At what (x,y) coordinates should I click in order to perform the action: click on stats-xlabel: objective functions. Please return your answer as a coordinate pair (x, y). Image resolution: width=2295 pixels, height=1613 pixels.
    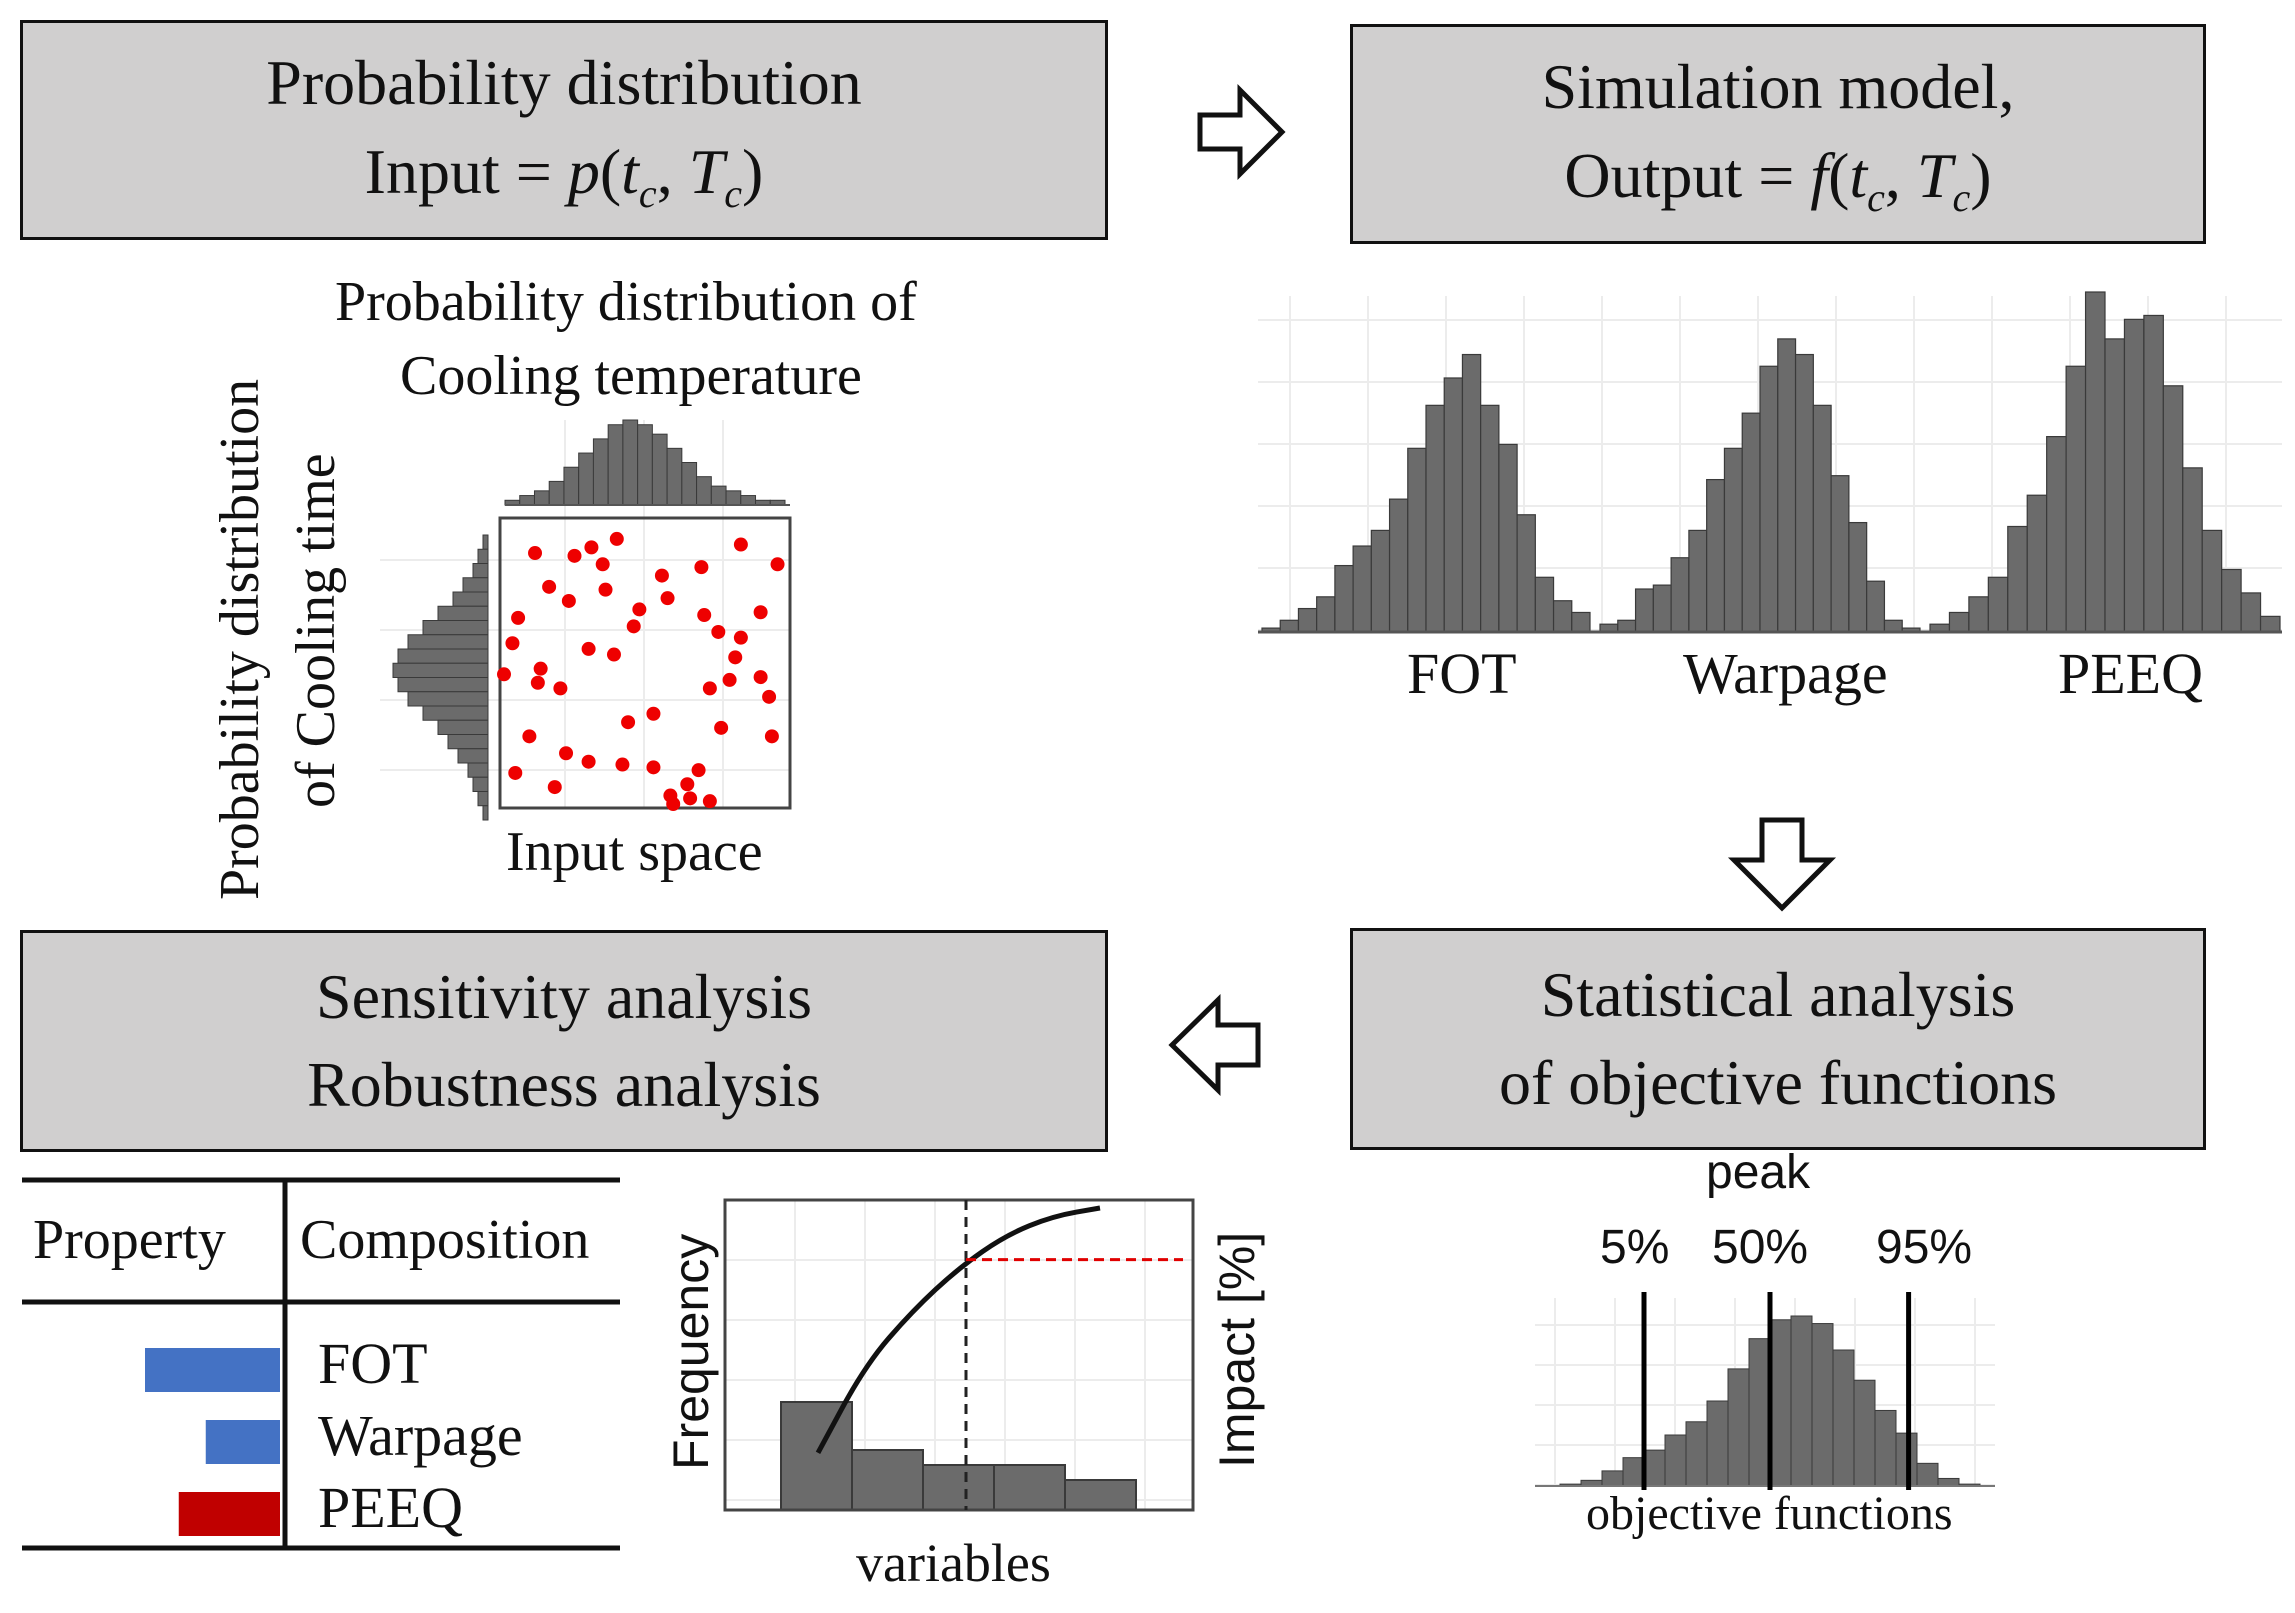
    Looking at the image, I should click on (1769, 1513).